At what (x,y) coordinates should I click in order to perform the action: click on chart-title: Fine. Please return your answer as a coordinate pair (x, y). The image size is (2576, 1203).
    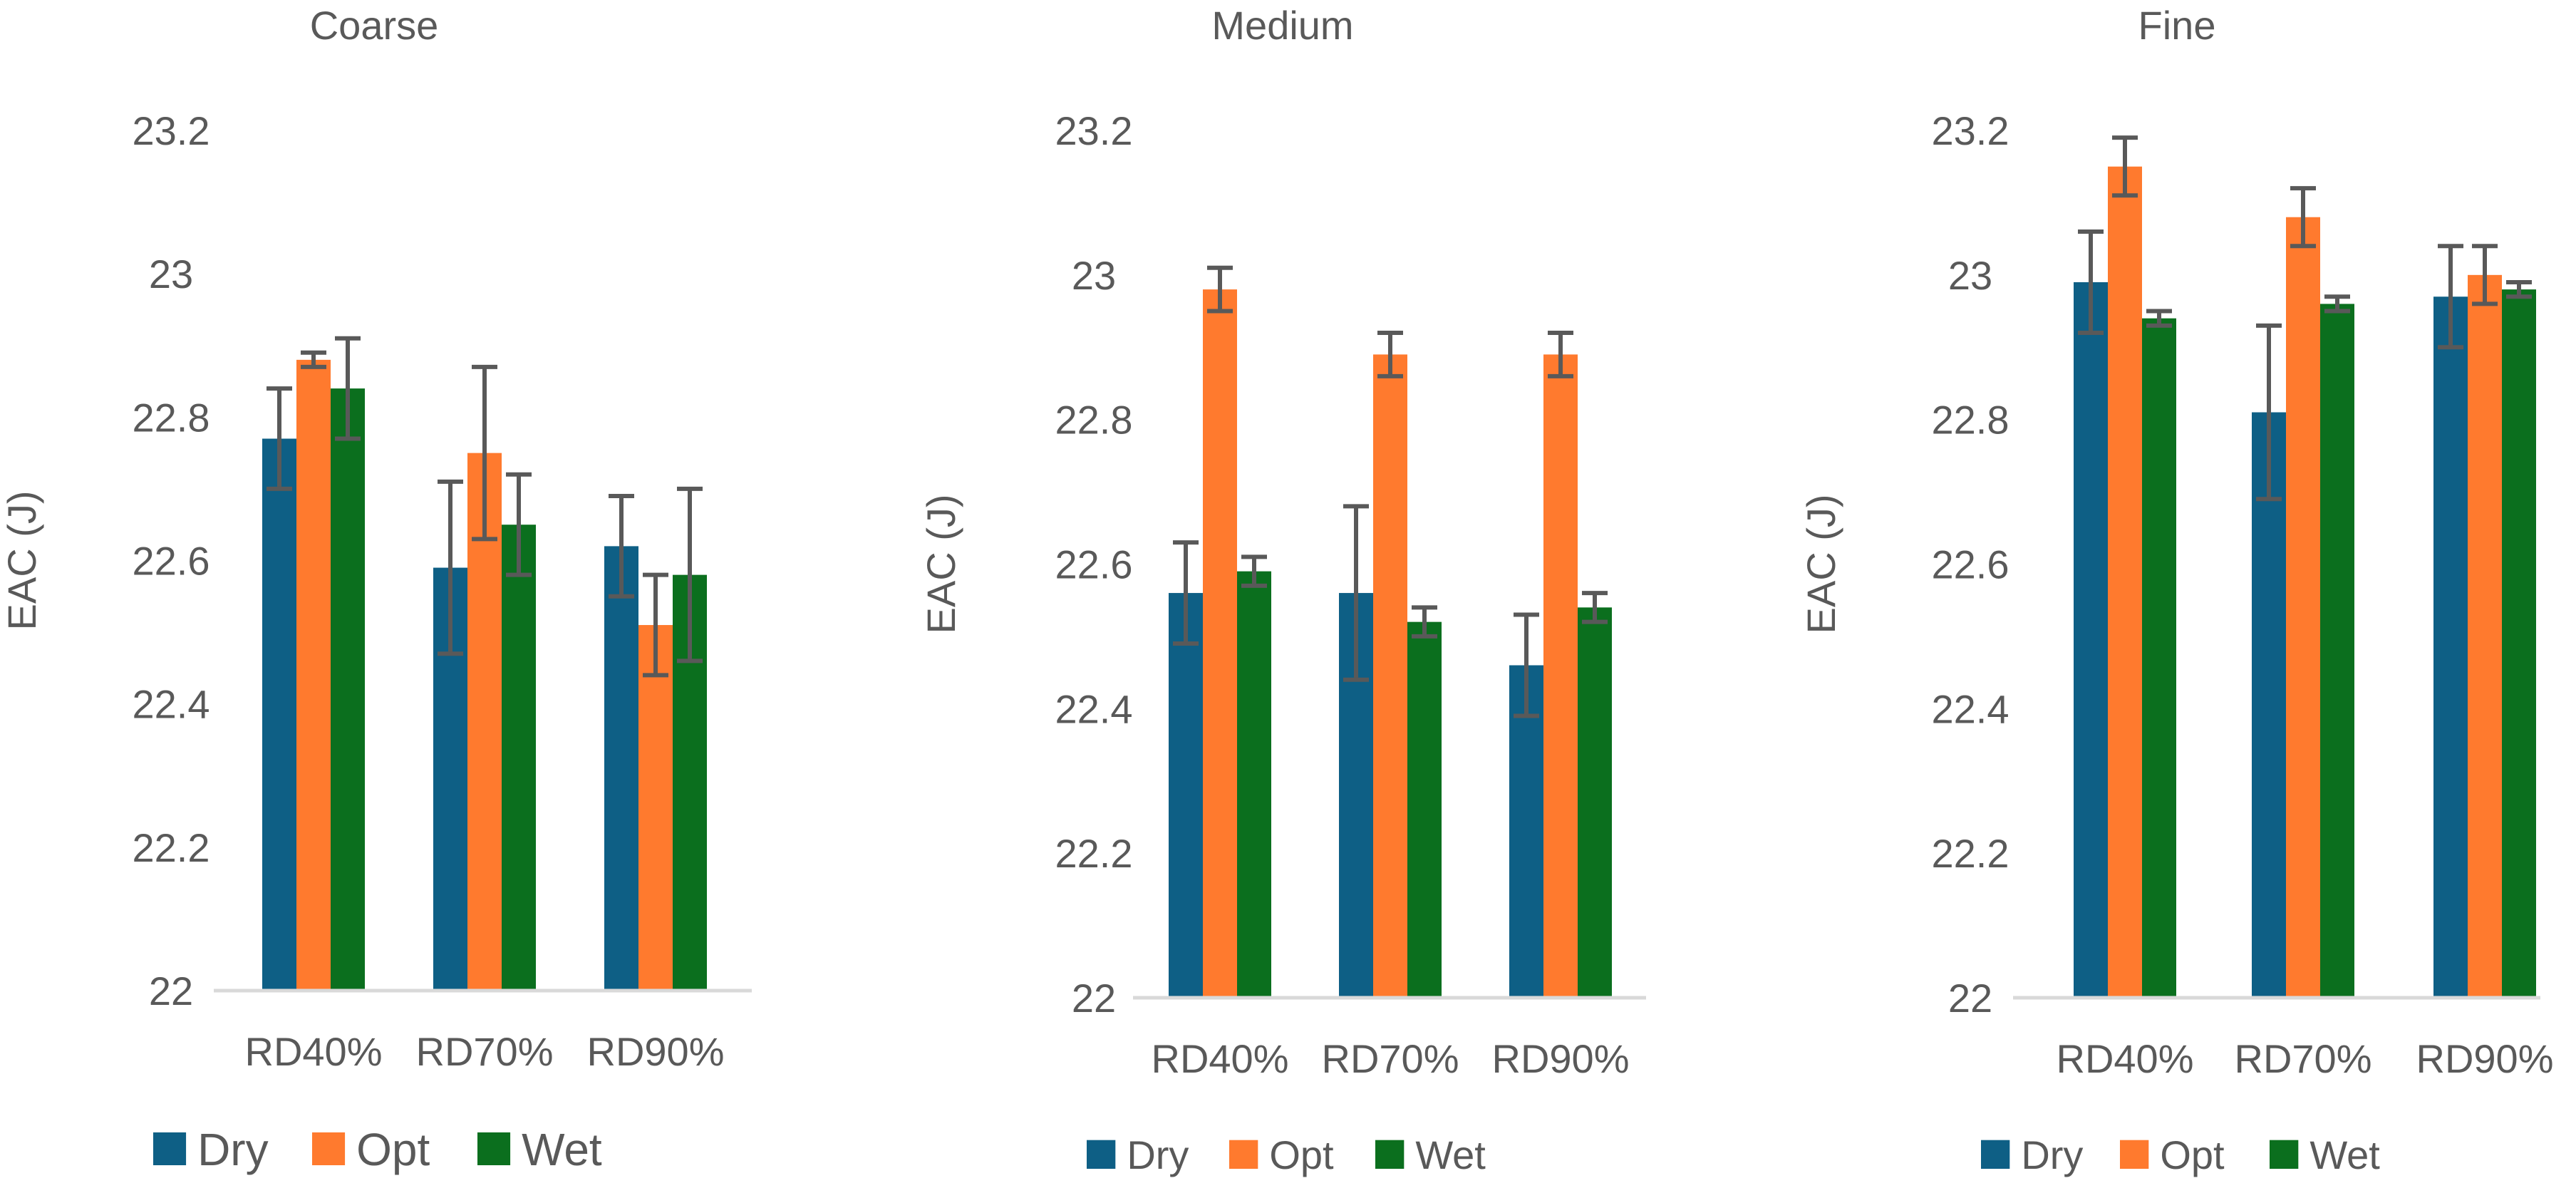
    Looking at the image, I should click on (2177, 25).